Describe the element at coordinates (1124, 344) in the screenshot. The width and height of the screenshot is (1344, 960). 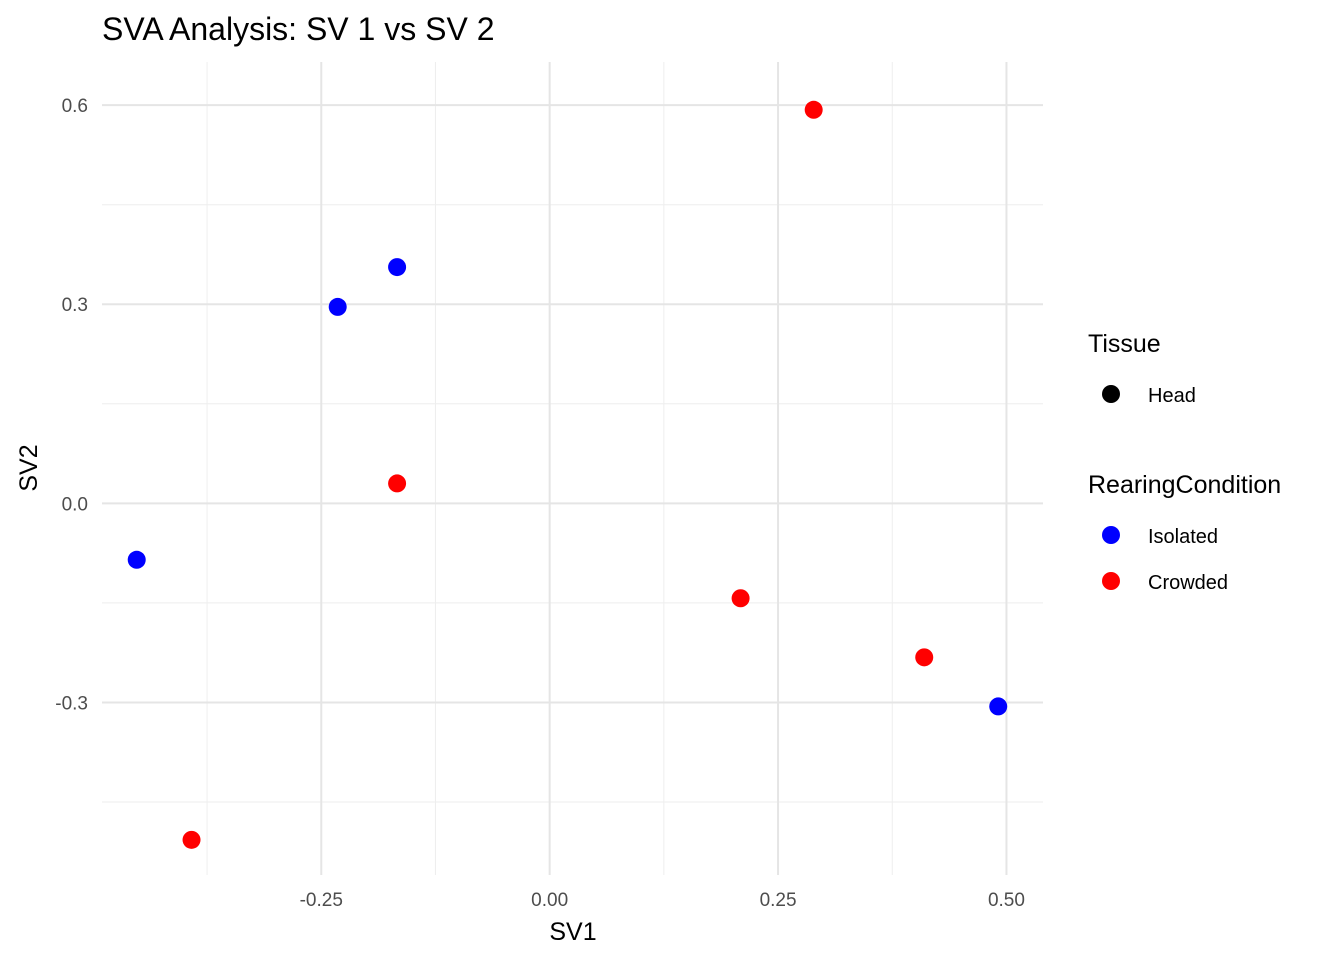
I see `legend-title: Tissue` at that location.